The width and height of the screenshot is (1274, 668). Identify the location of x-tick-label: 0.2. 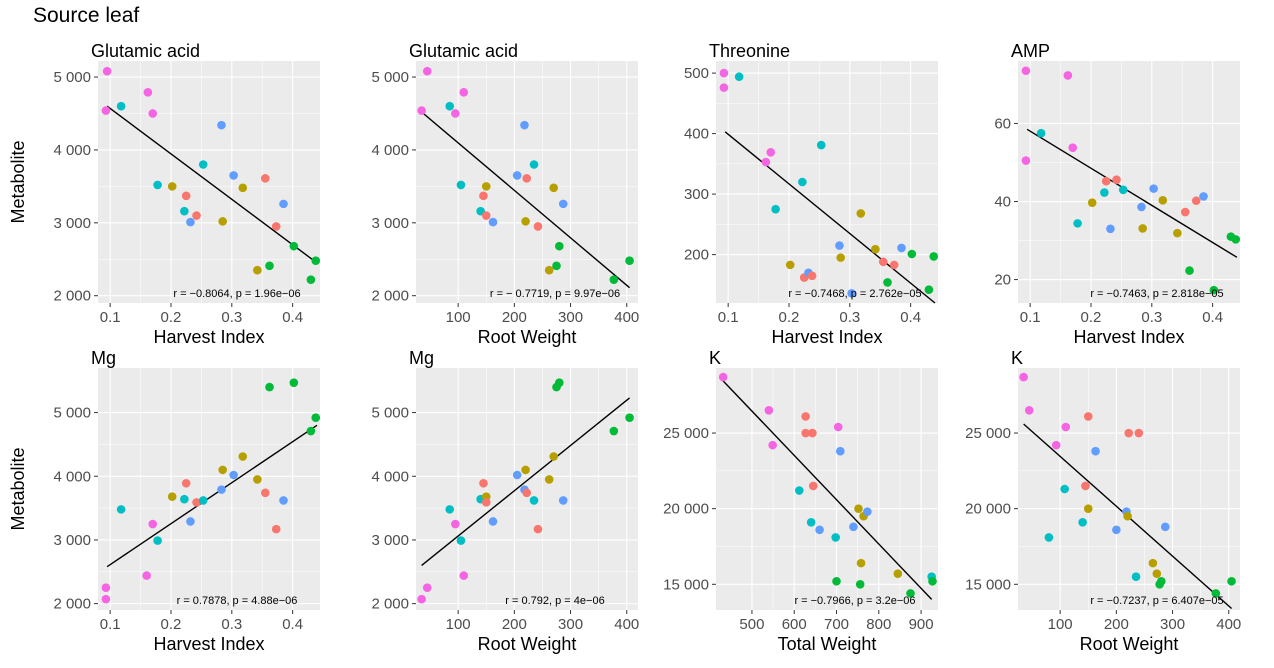
(171, 624).